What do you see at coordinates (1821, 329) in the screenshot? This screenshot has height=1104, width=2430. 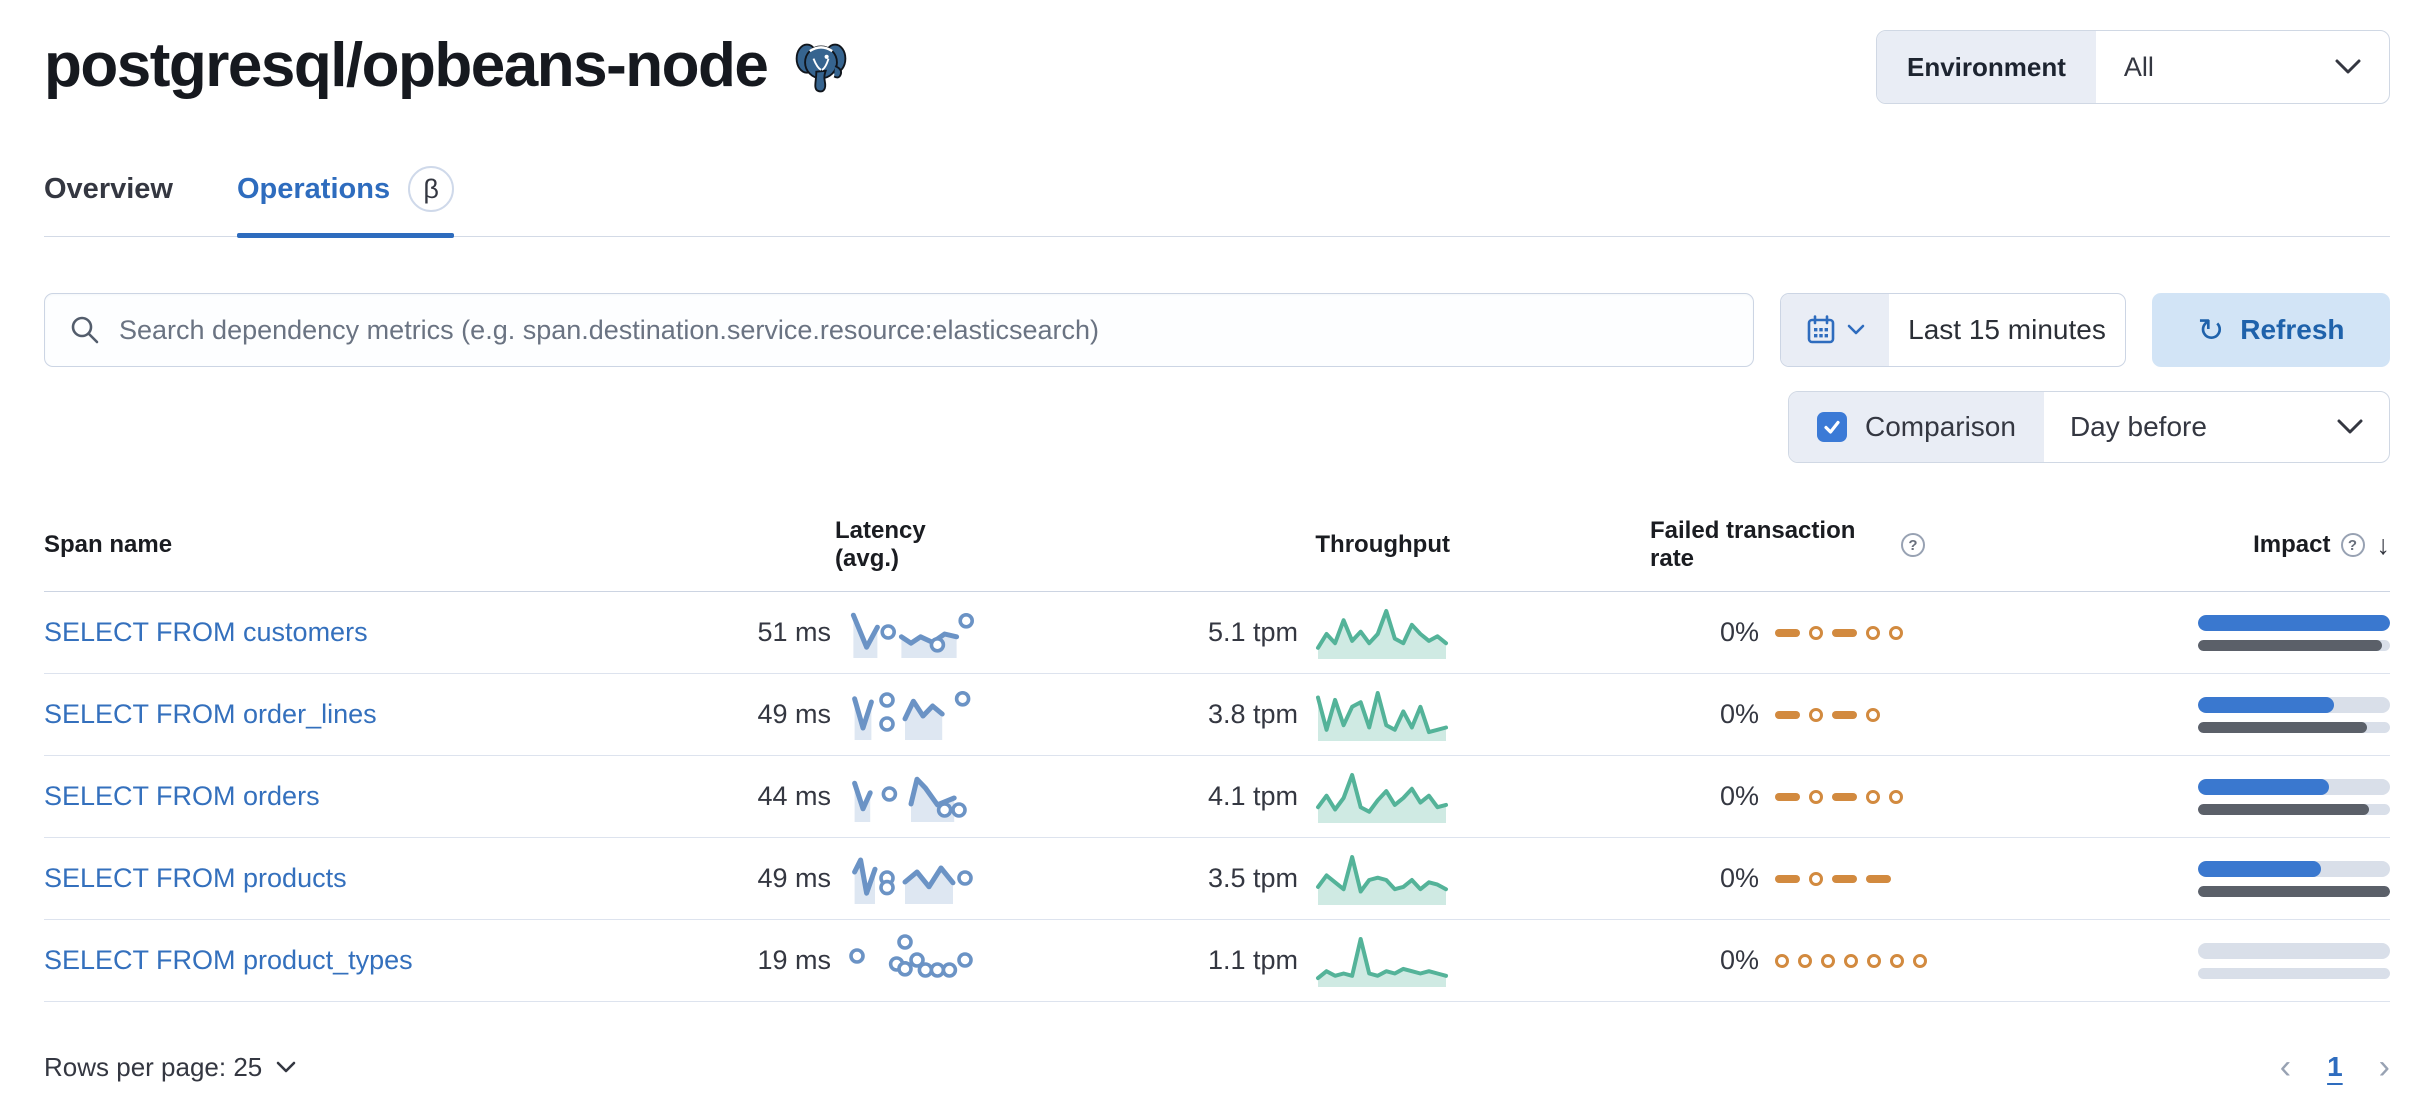 I see `calendar-icon` at bounding box center [1821, 329].